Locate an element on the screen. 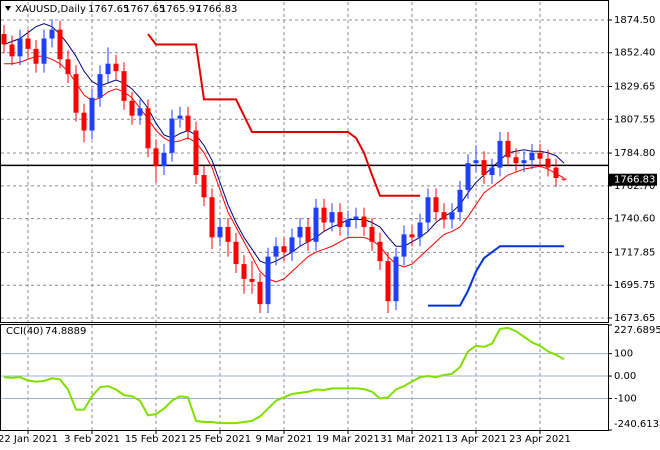 The height and width of the screenshot is (450, 660). y-tick-label: 1717.85 is located at coordinates (634, 252).